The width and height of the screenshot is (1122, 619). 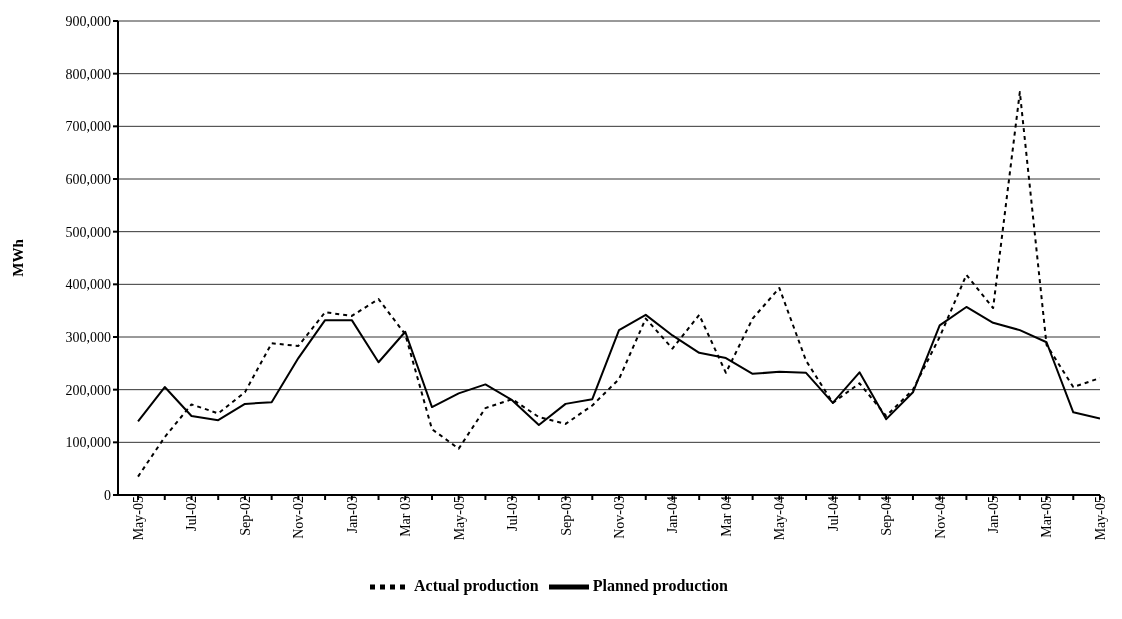 What do you see at coordinates (780, 518) in the screenshot?
I see `x-tick-label: May-04` at bounding box center [780, 518].